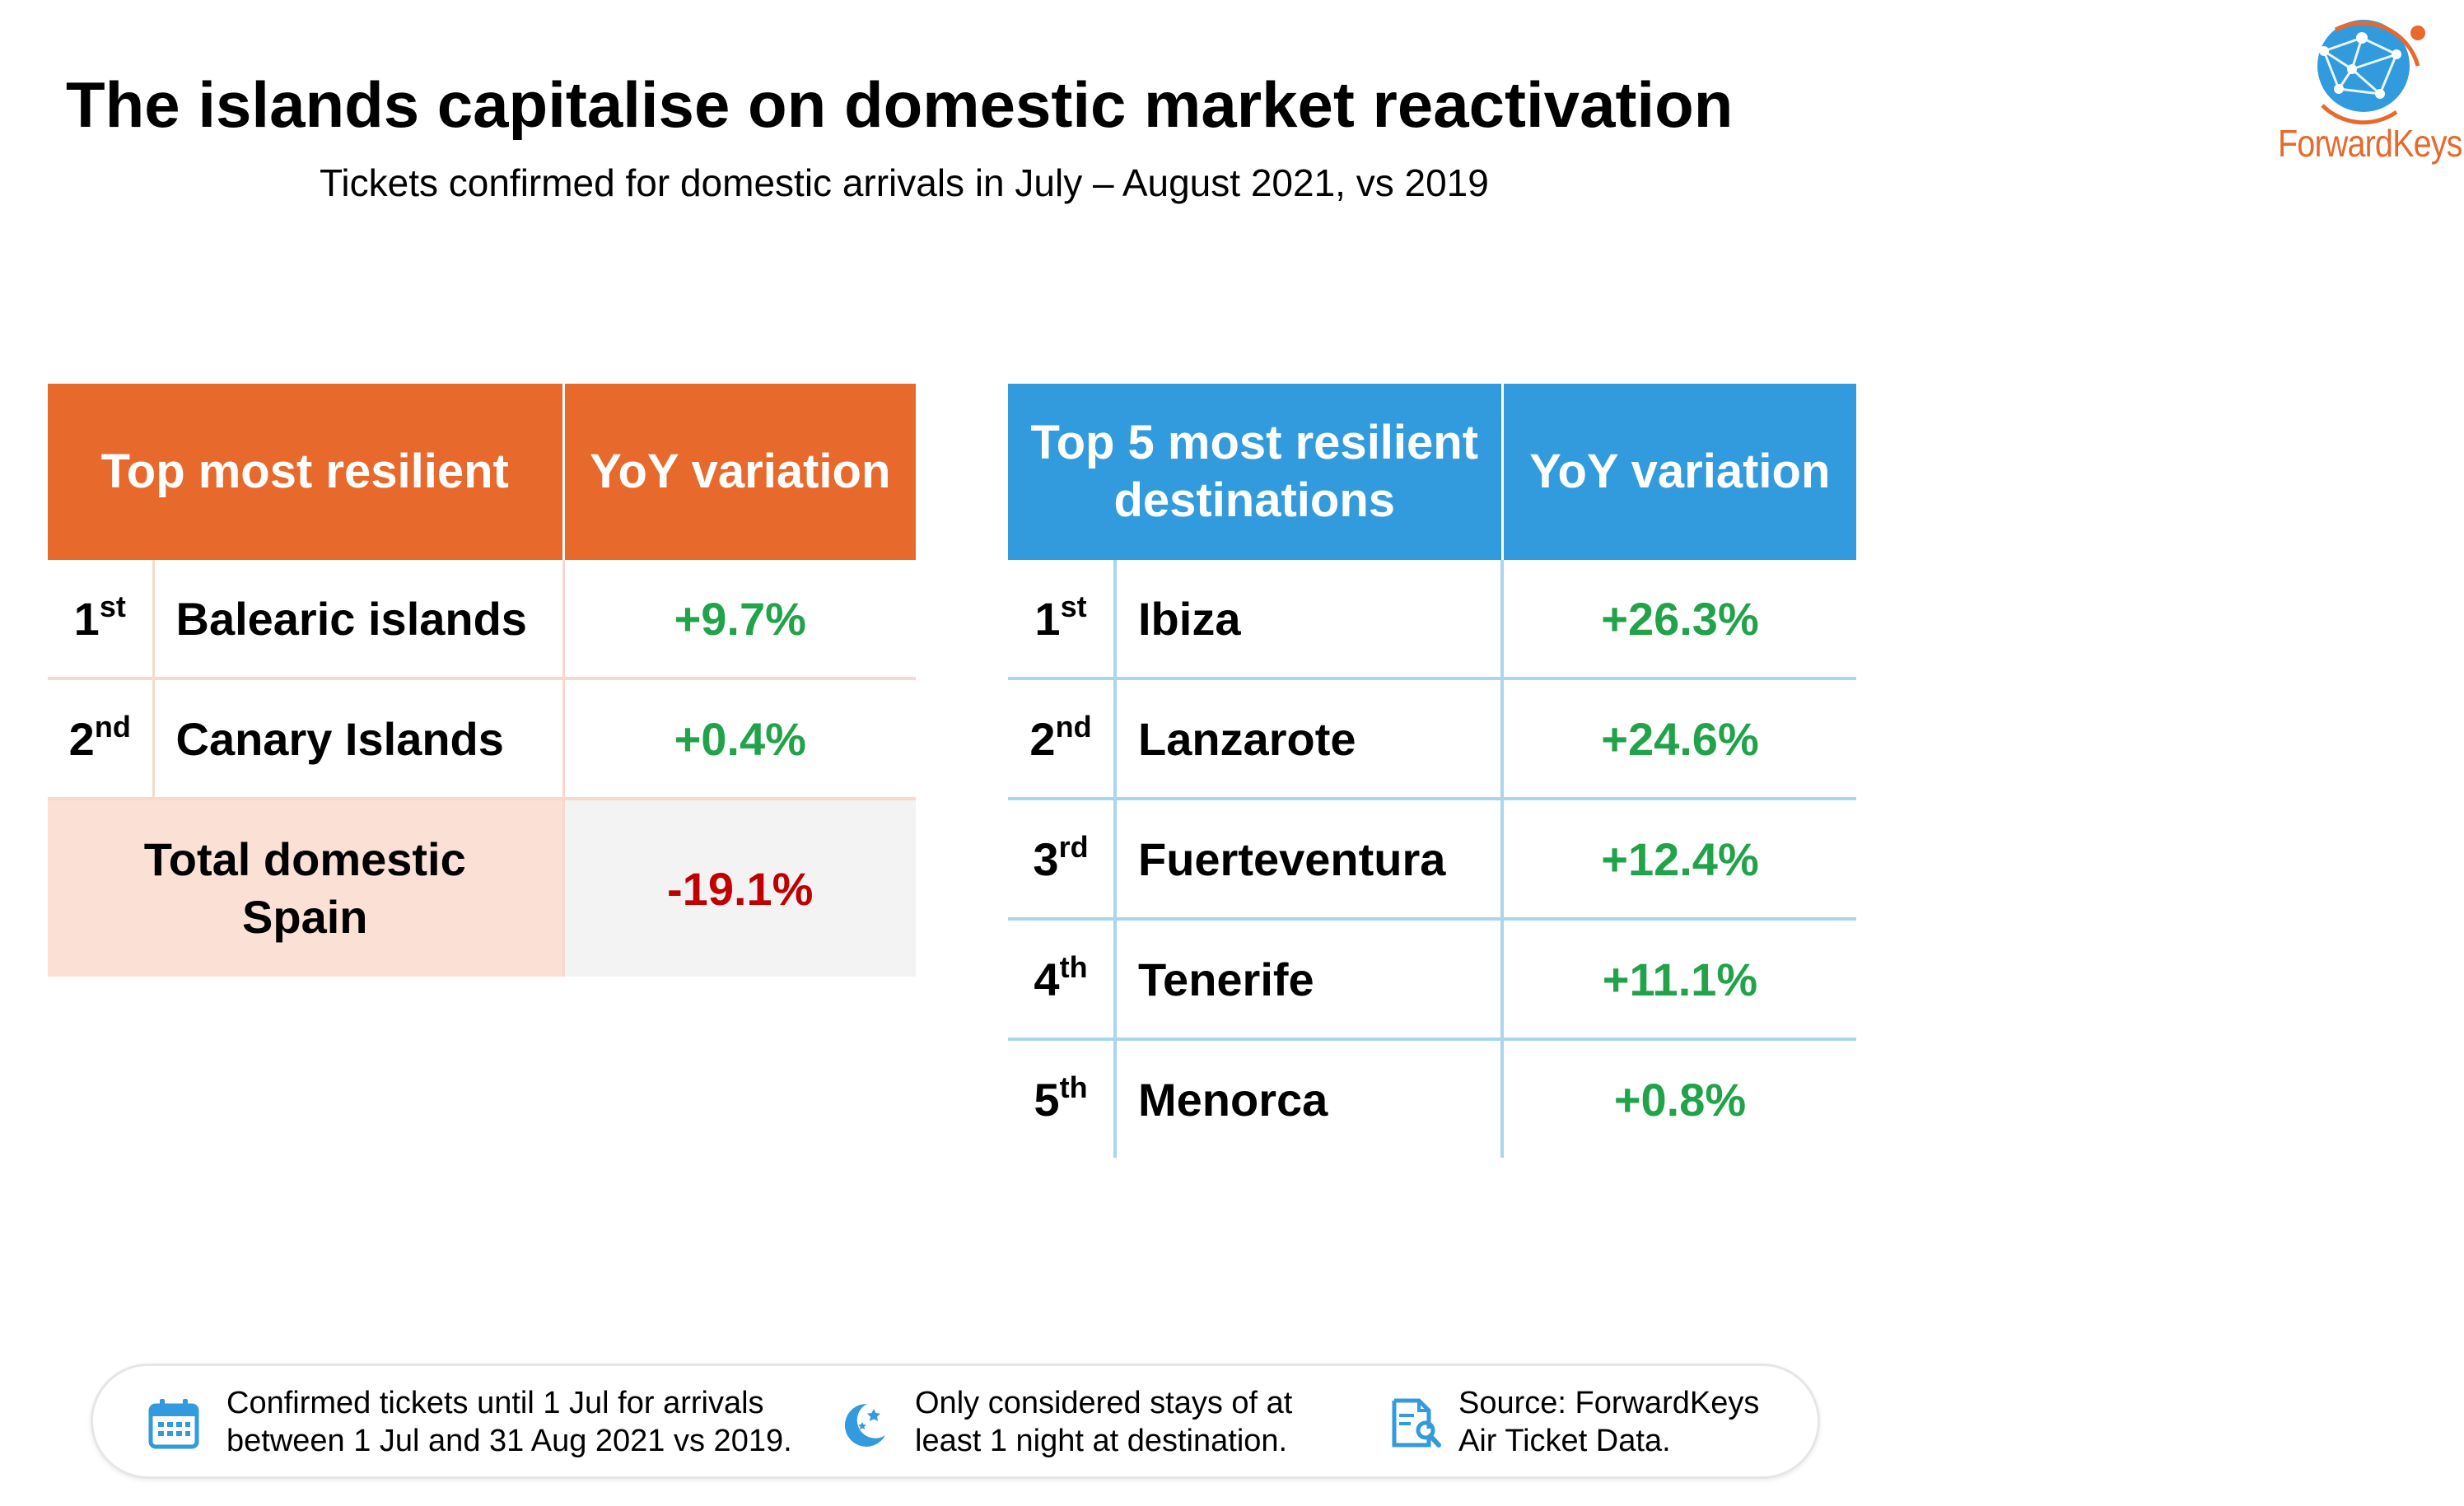 The width and height of the screenshot is (2464, 1506). I want to click on destination-name: Tenerife, so click(1309, 980).